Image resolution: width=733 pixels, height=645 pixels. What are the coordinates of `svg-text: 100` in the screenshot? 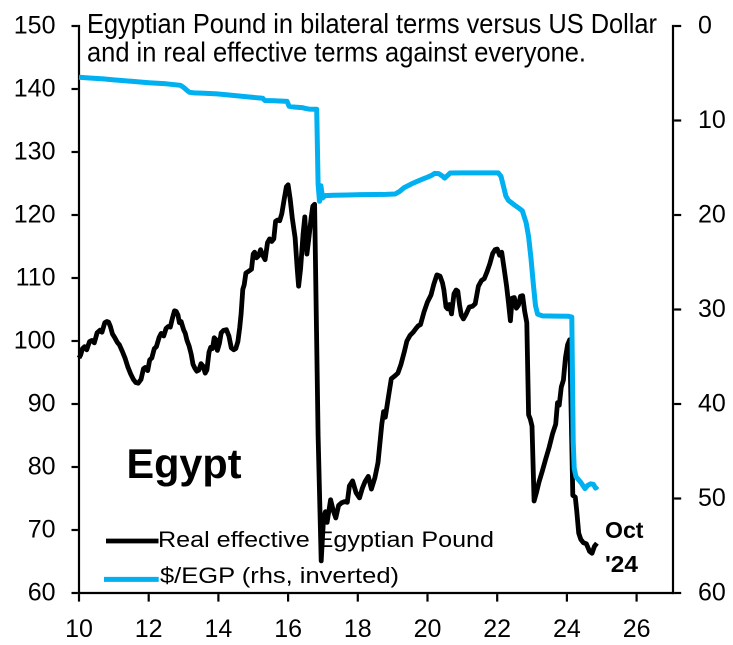 It's located at (35, 341).